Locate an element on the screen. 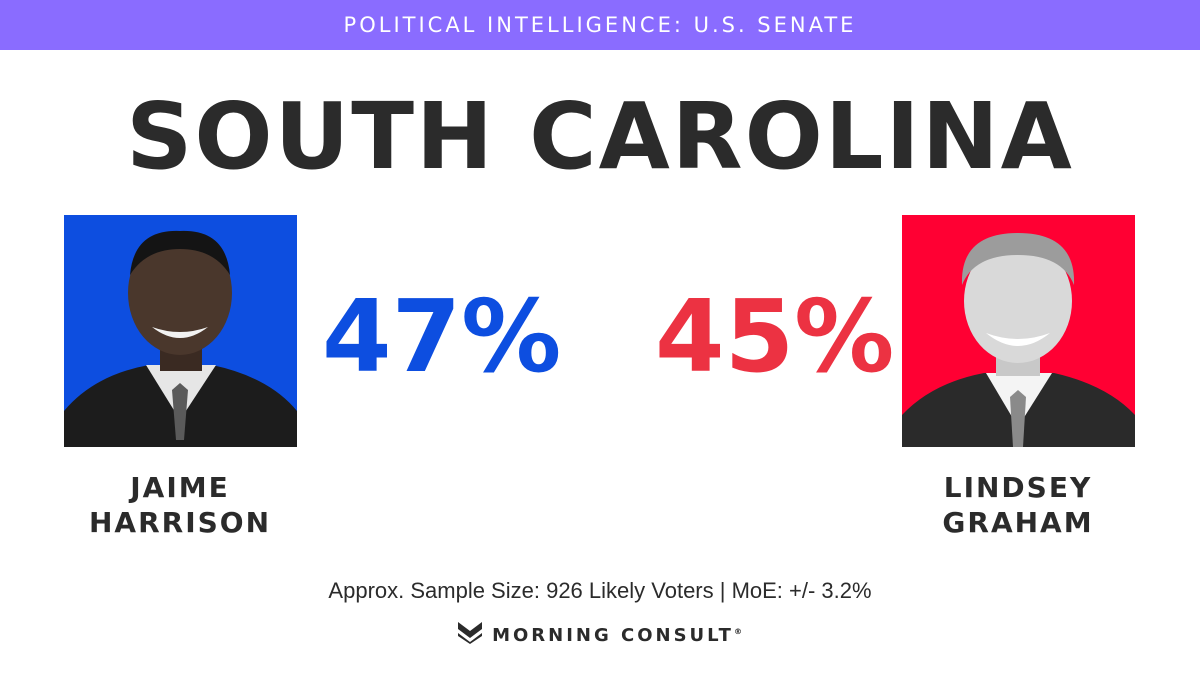 This screenshot has height=675, width=1200. morning-consult-logo-icon is located at coordinates (470, 635).